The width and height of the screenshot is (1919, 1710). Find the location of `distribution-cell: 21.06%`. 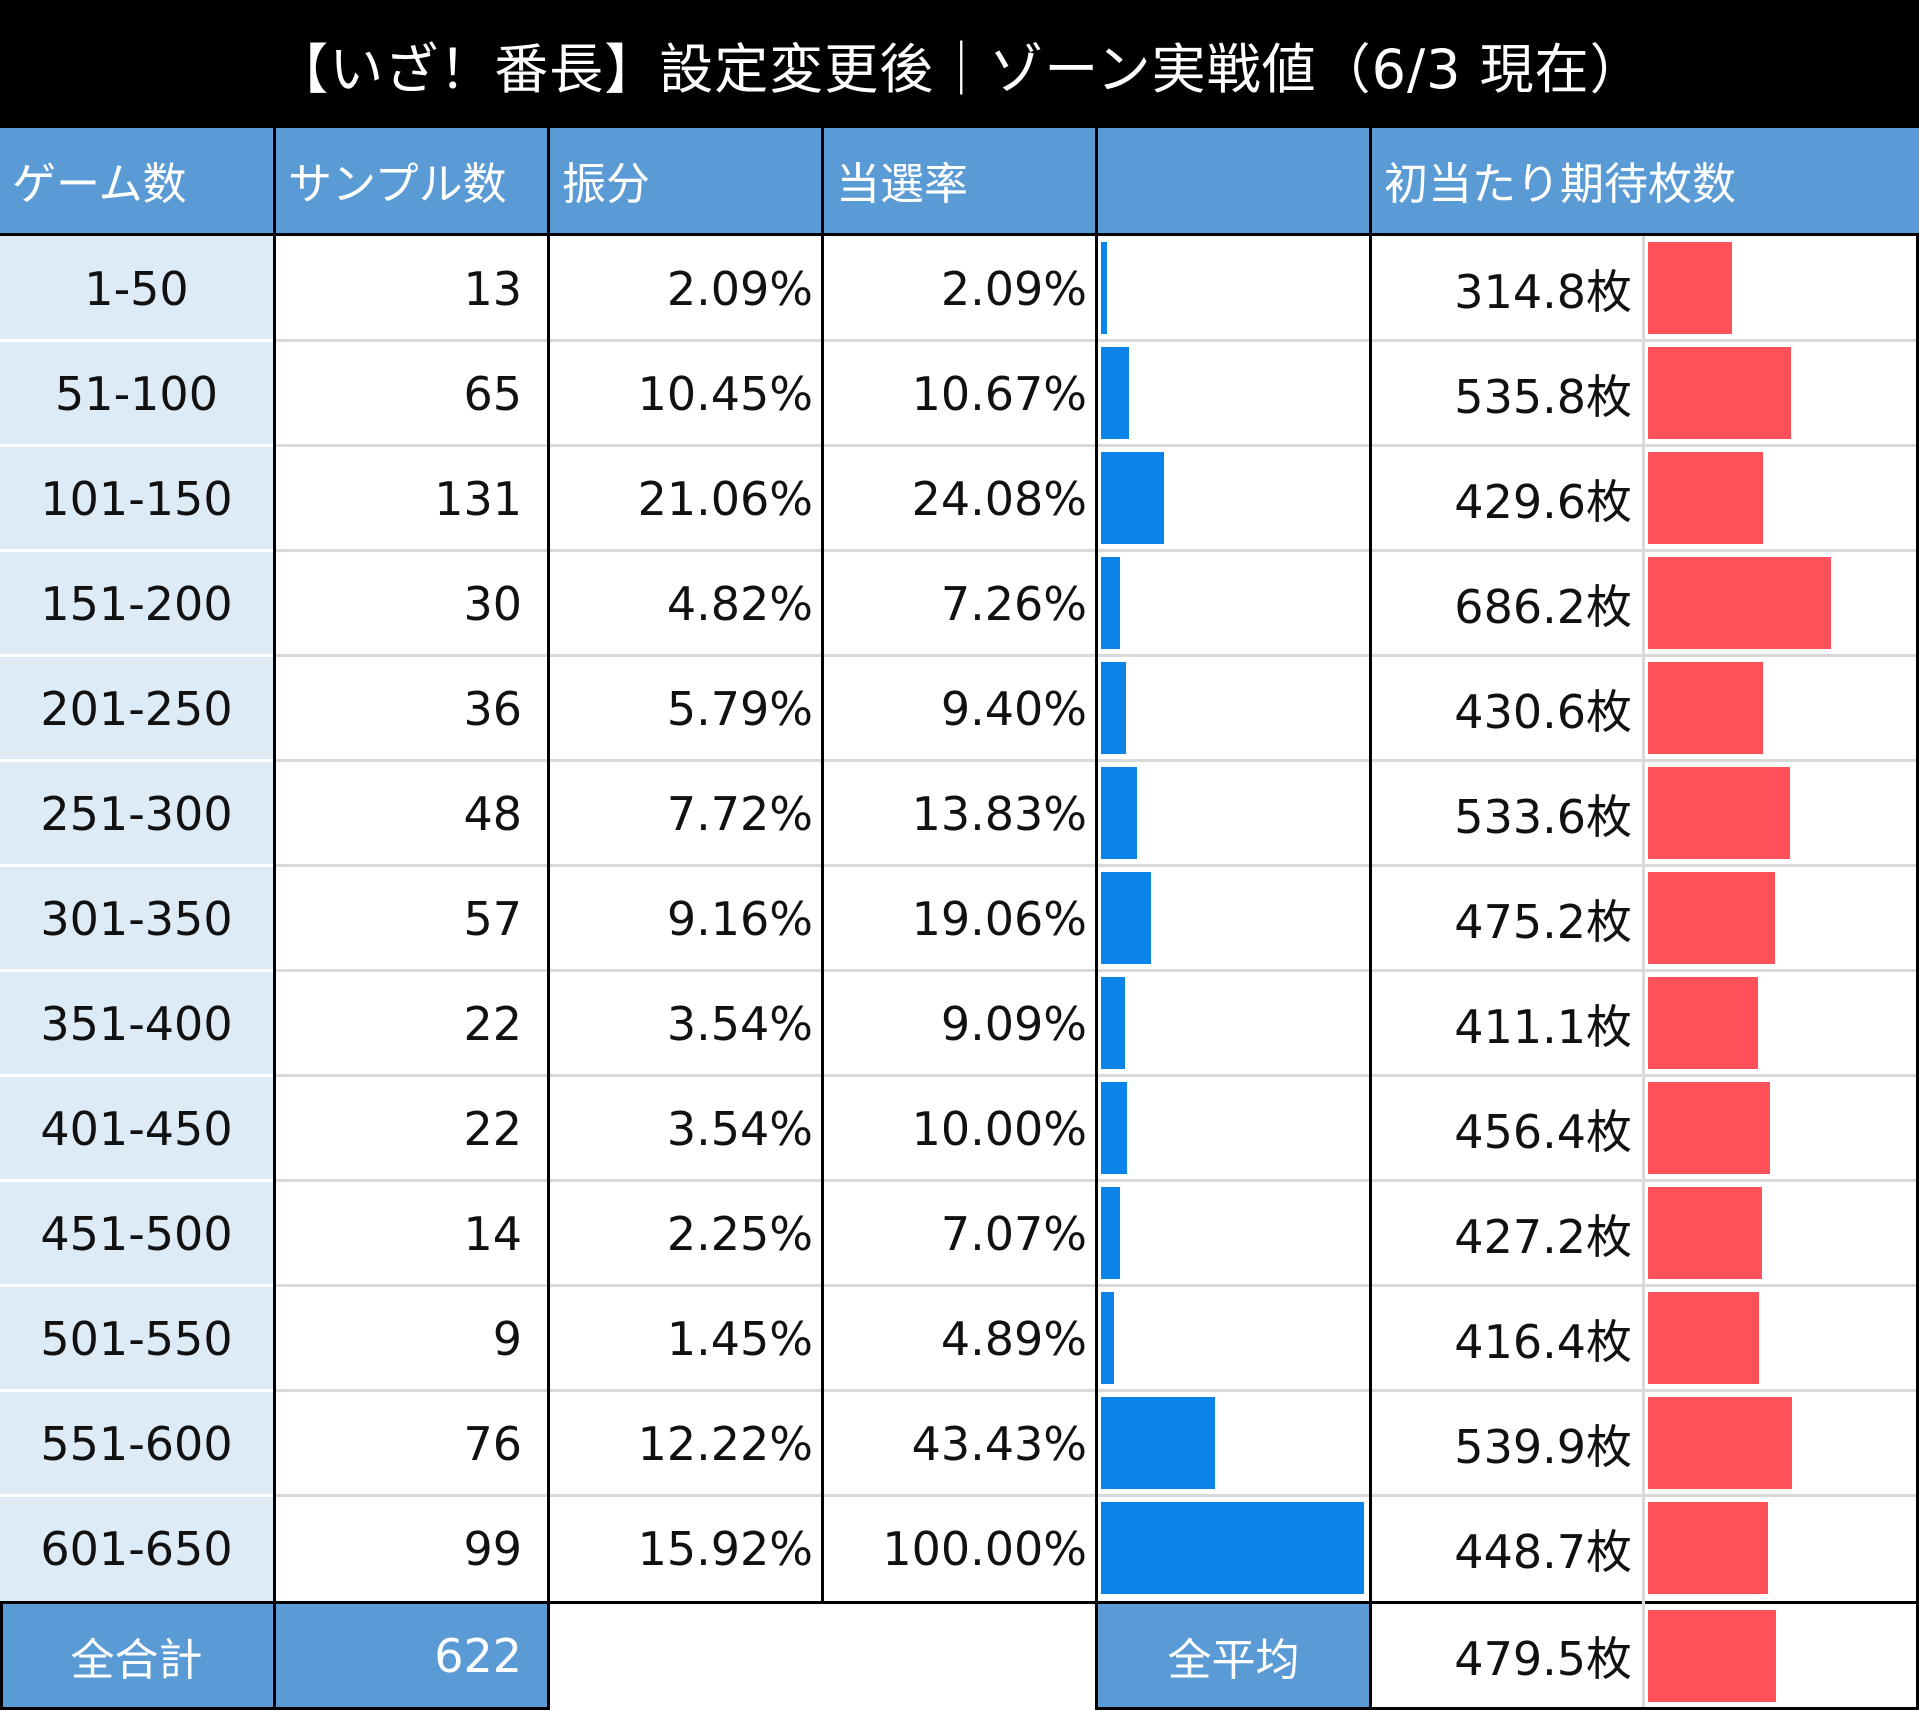

distribution-cell: 21.06% is located at coordinates (725, 498).